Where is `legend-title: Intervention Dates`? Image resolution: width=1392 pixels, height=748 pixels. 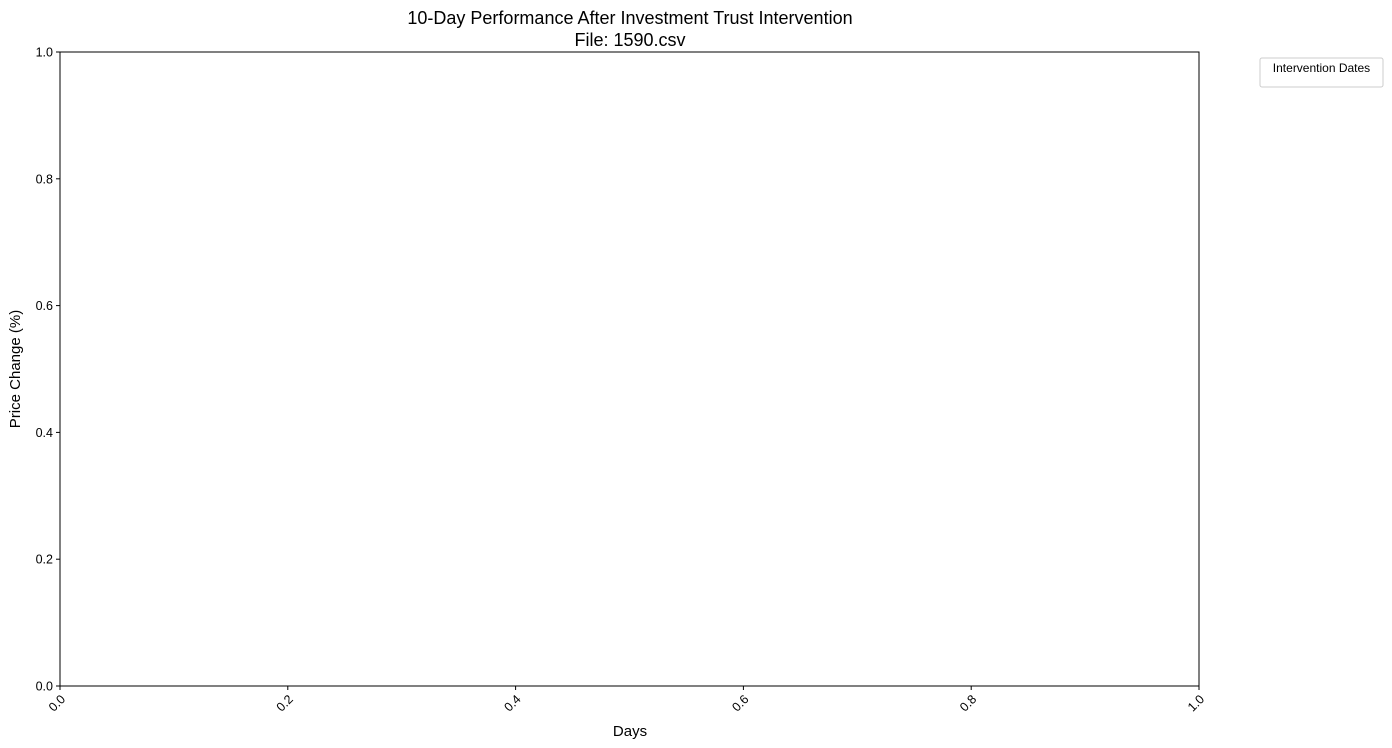
legend-title: Intervention Dates is located at coordinates (1321, 68).